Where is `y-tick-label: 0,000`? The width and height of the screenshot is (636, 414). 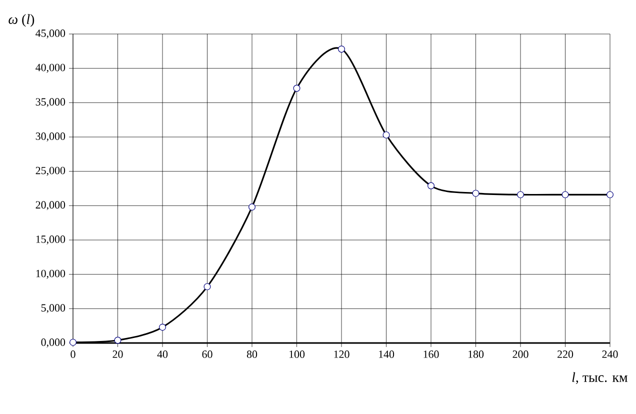
y-tick-label: 0,000 is located at coordinates (53, 343).